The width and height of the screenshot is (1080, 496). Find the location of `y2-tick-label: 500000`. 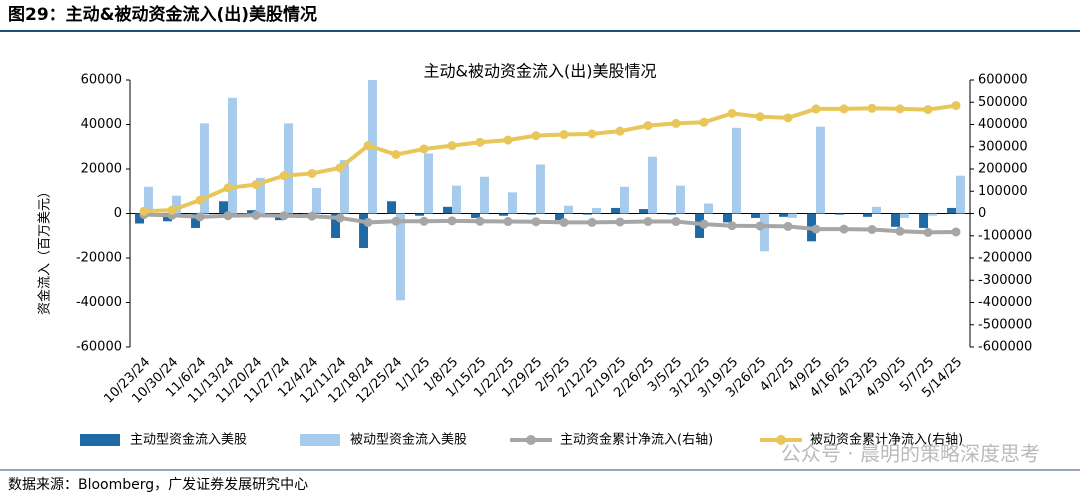

y2-tick-label: 500000 is located at coordinates (1003, 102).